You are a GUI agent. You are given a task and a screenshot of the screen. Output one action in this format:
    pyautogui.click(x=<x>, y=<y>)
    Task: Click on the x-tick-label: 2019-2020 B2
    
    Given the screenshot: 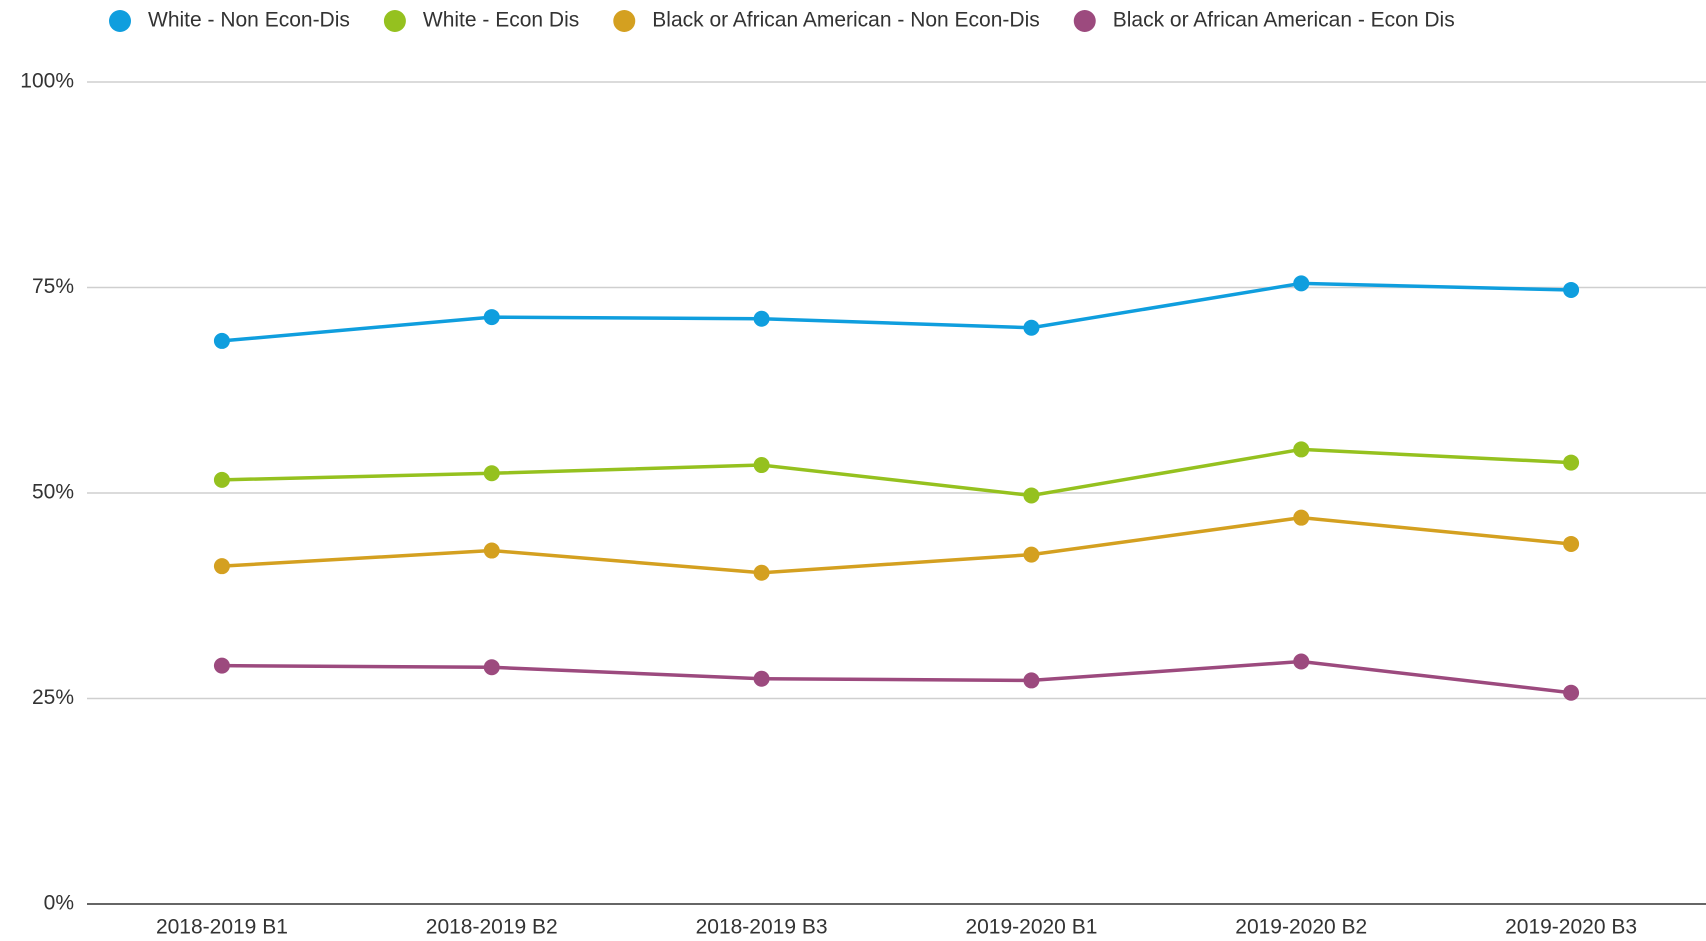 What is the action you would take?
    pyautogui.click(x=1301, y=927)
    